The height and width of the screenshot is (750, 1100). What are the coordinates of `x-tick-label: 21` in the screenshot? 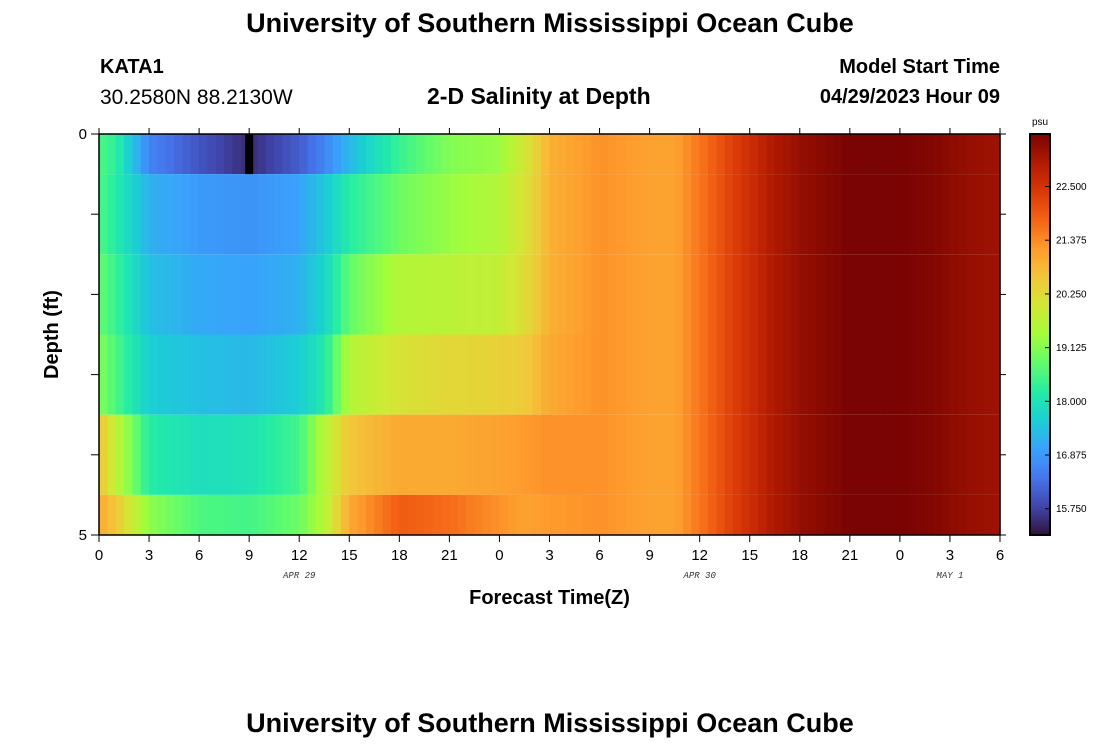 It's located at (849, 555).